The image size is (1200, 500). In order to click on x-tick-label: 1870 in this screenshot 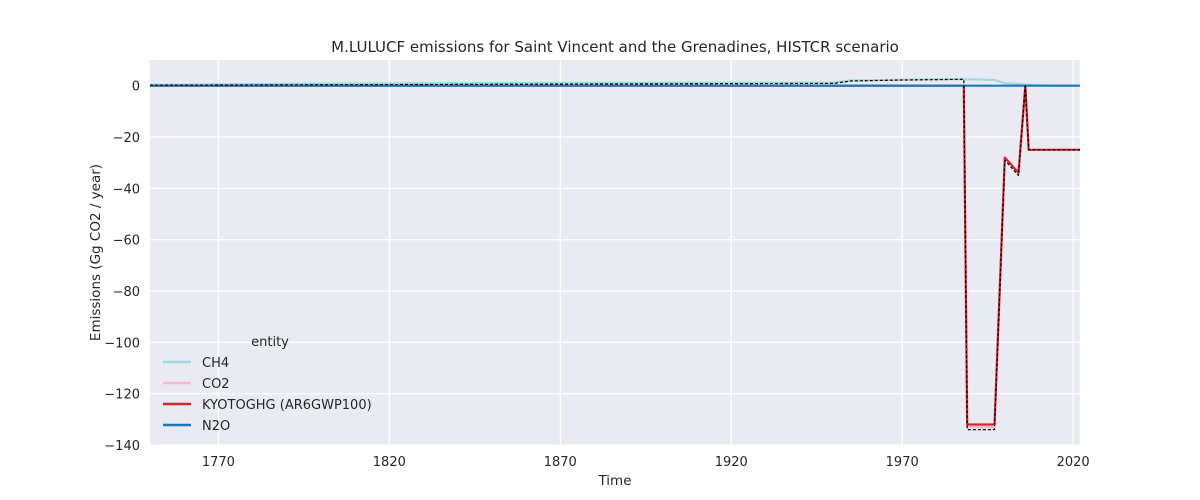, I will do `click(560, 462)`.